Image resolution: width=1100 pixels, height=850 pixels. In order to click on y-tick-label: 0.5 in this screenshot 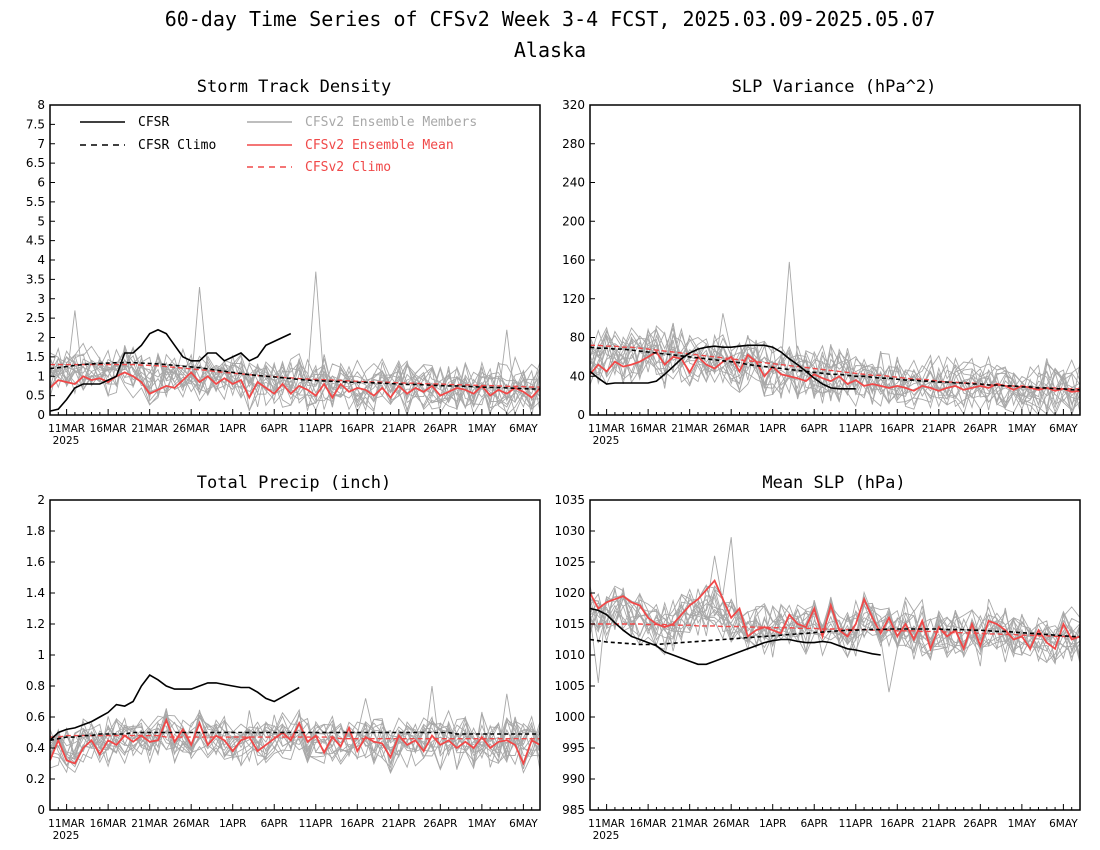, I will do `click(35, 396)`.